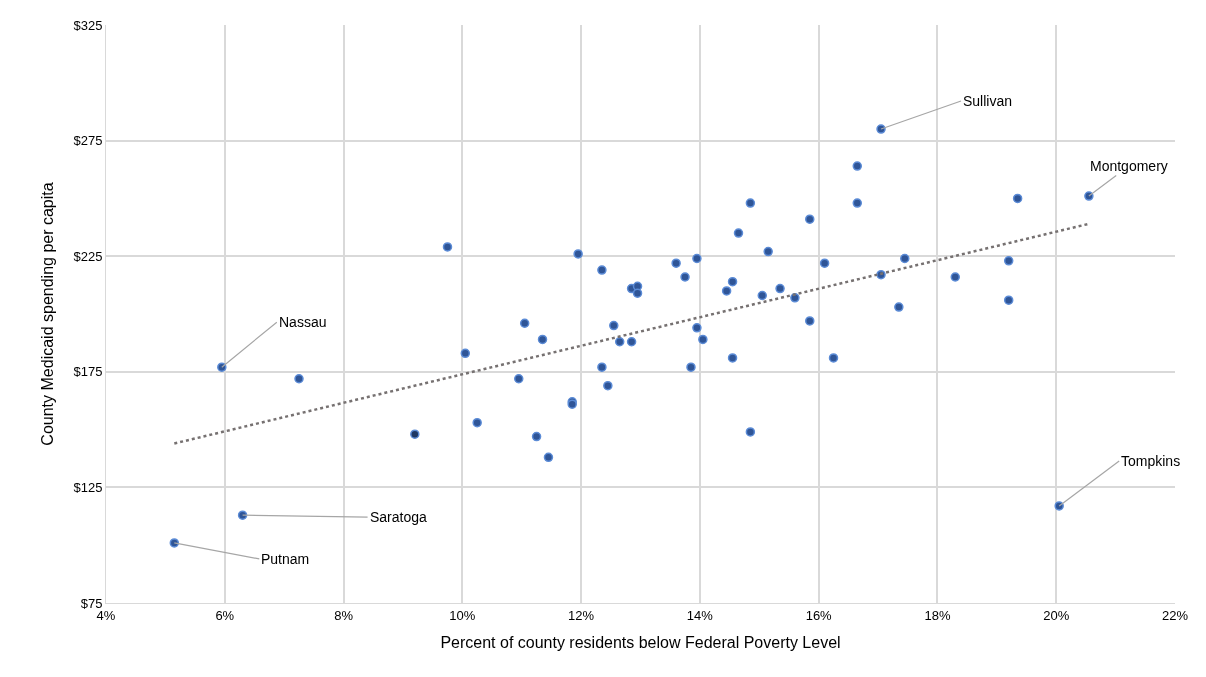 This screenshot has height=677, width=1206. I want to click on y-tick-label: $275, so click(88, 141).